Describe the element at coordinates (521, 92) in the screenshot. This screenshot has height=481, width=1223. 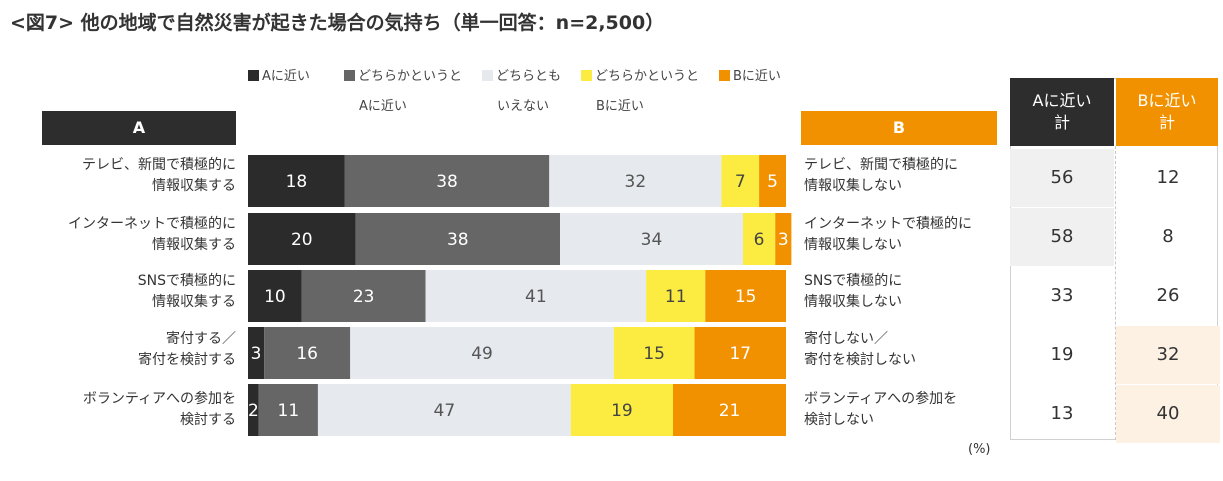
I see `legend-item-neither: どちらとも いえない` at that location.